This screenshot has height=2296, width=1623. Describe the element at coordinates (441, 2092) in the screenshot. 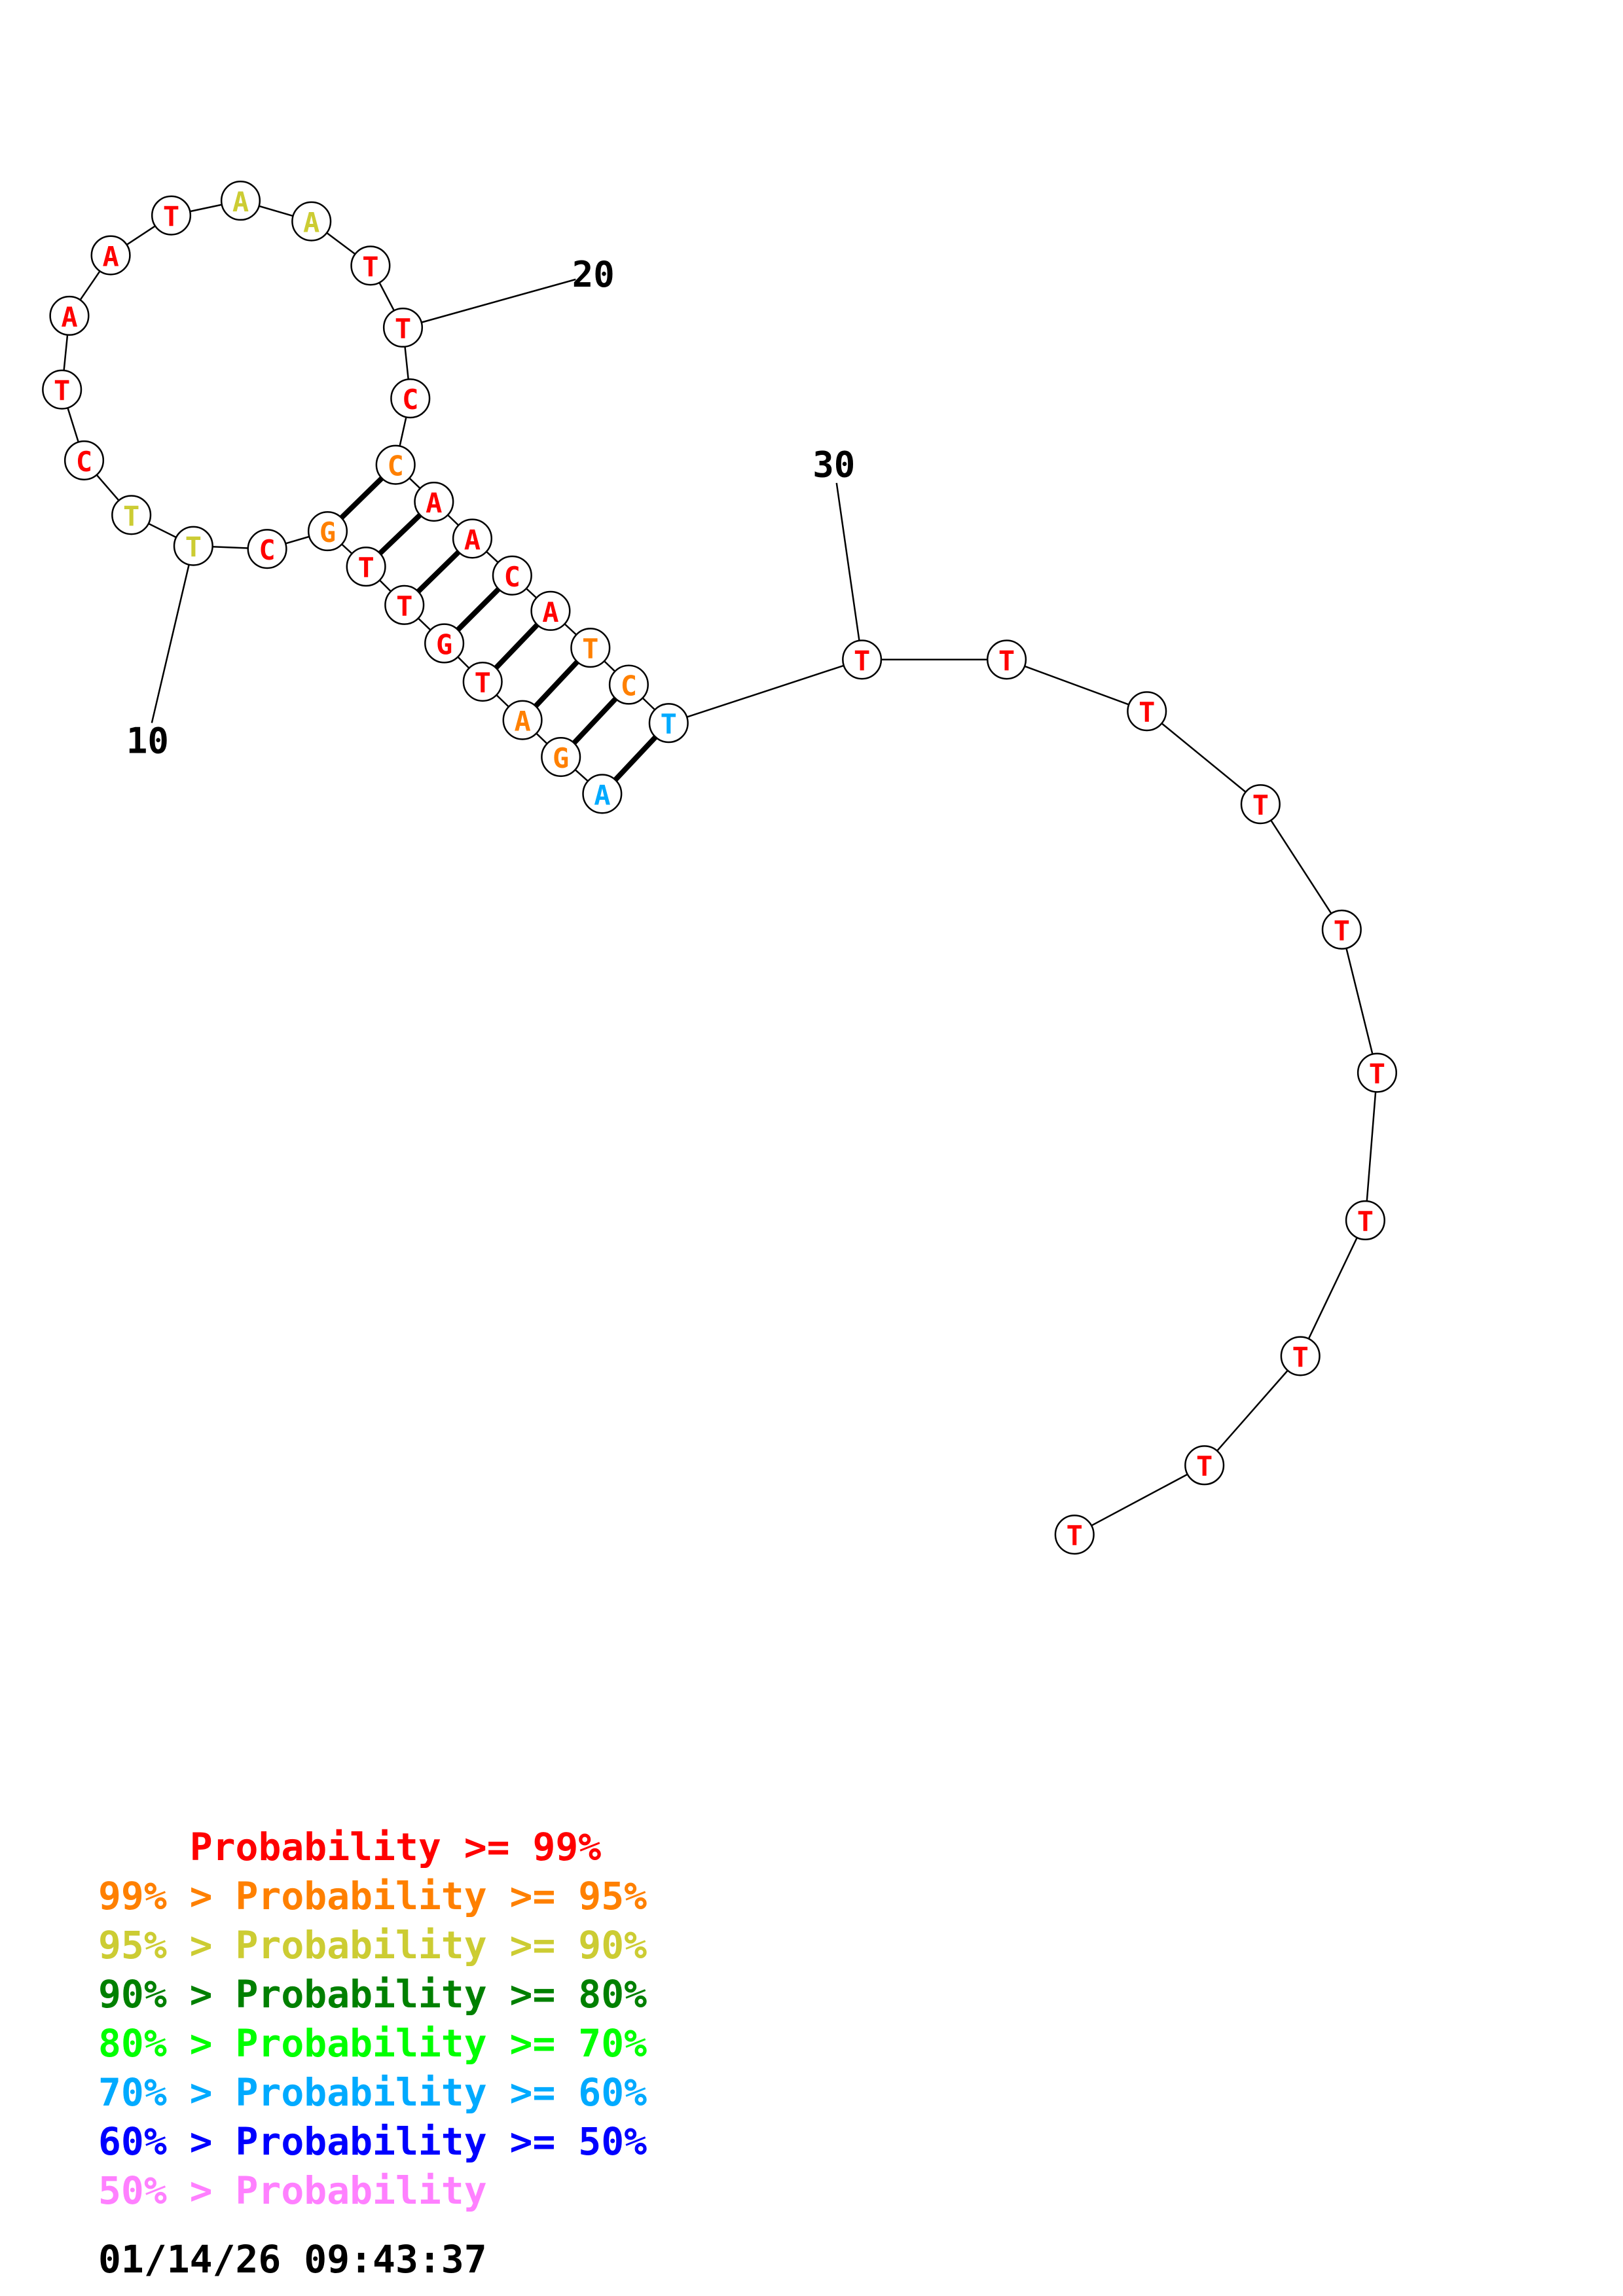

I see `legend-range: Probability >= 60%` at that location.